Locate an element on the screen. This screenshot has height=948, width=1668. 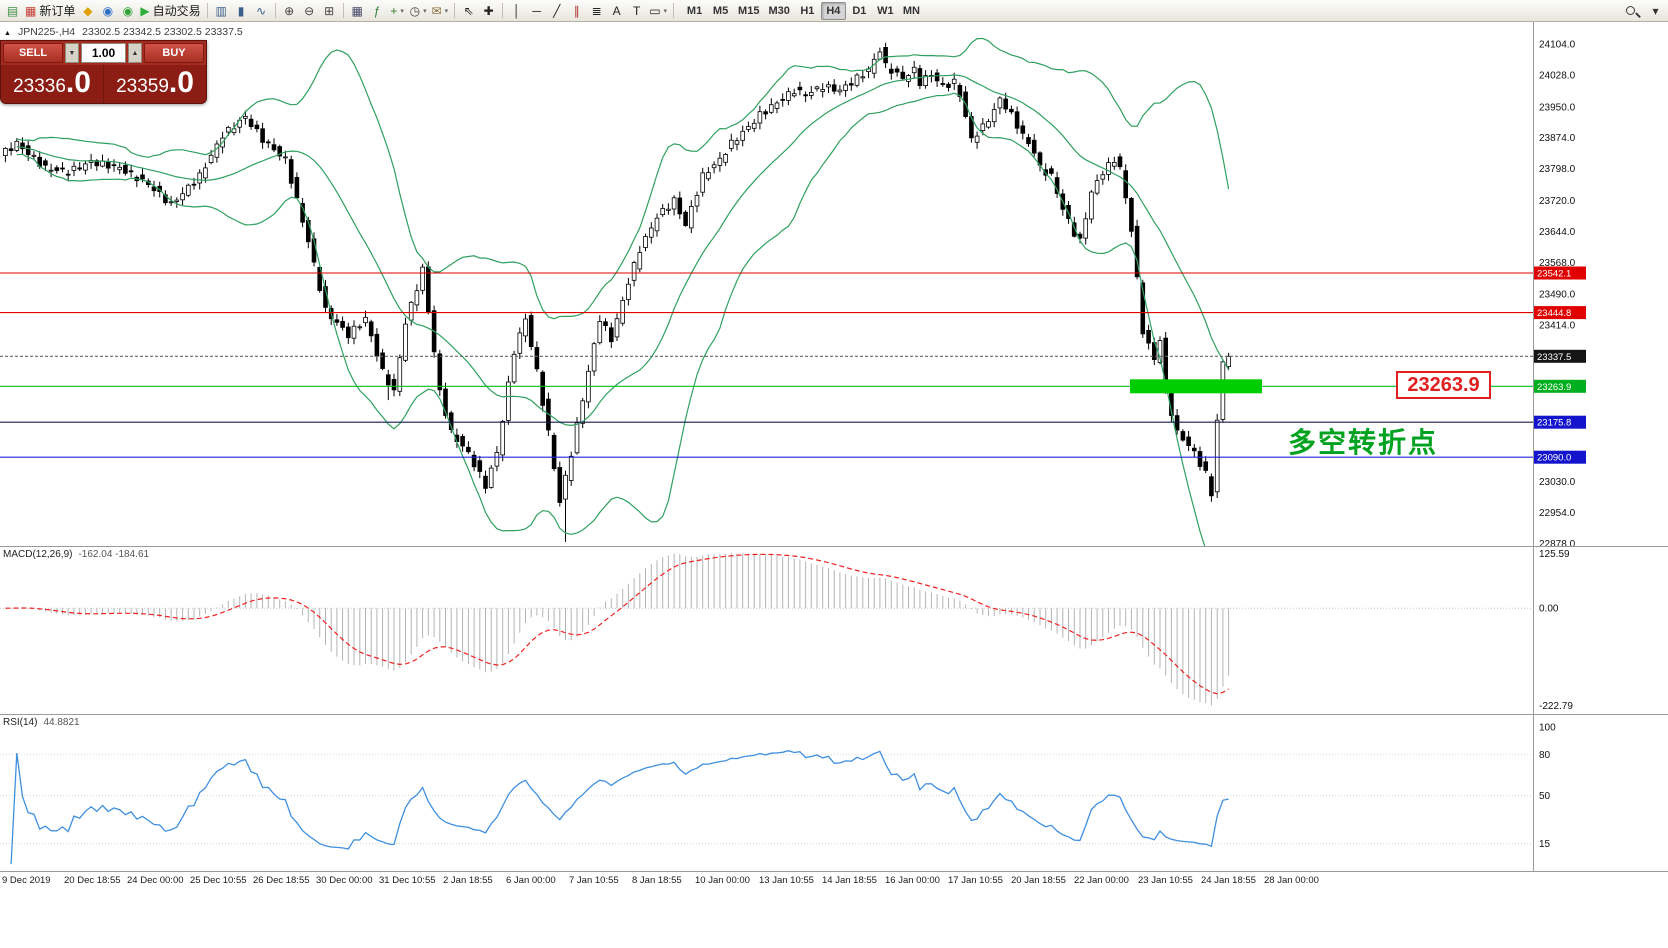
svg-text: 125.59 is located at coordinates (1554, 554).